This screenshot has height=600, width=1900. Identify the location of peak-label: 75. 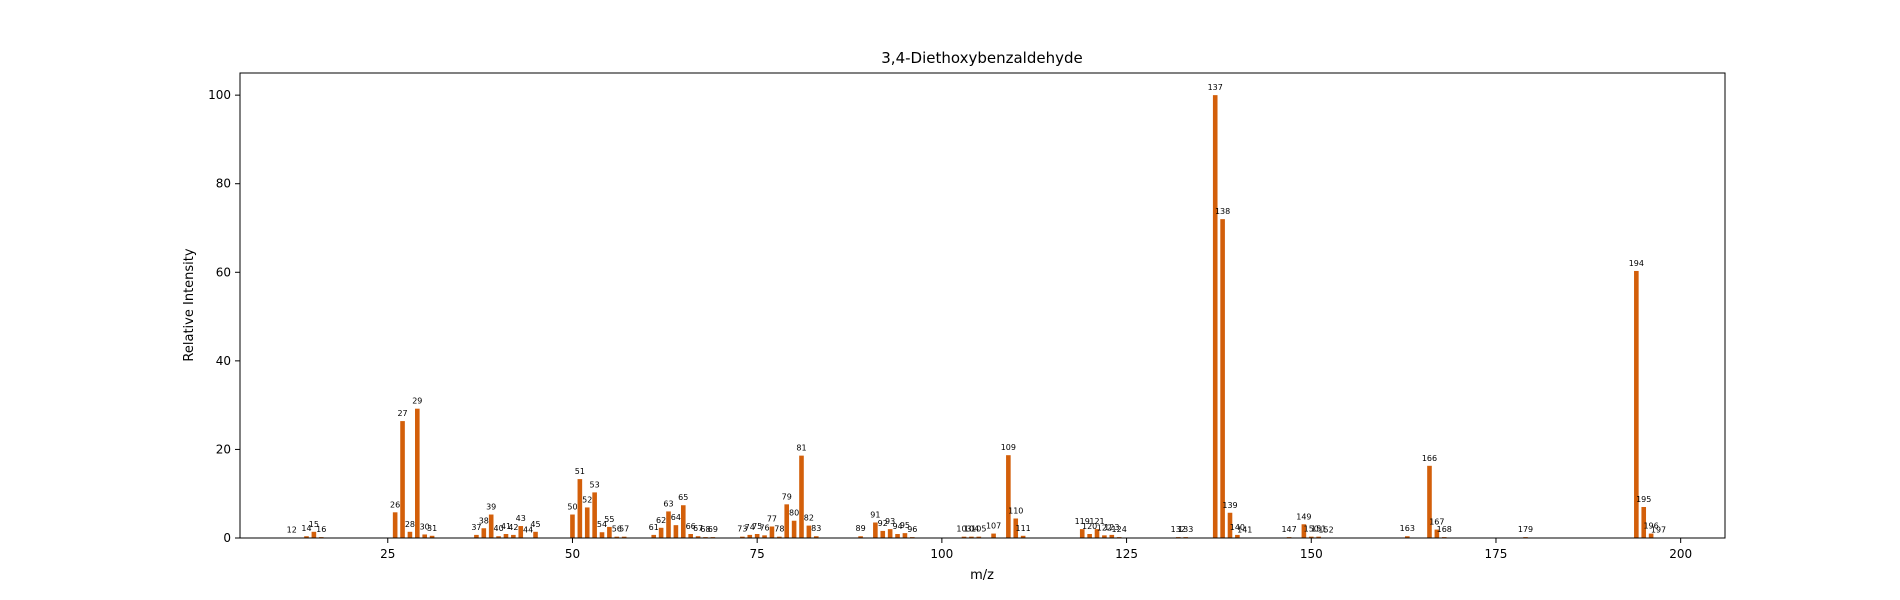
(757, 526).